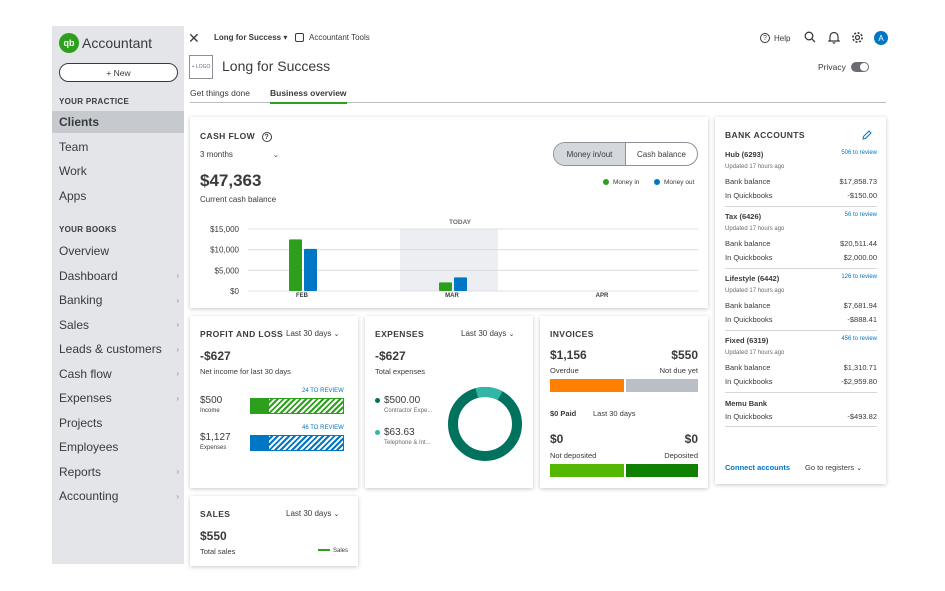 The height and width of the screenshot is (591, 945). What do you see at coordinates (801, 216) in the screenshot?
I see `account-header-row: Tax (6426) 56 to review` at bounding box center [801, 216].